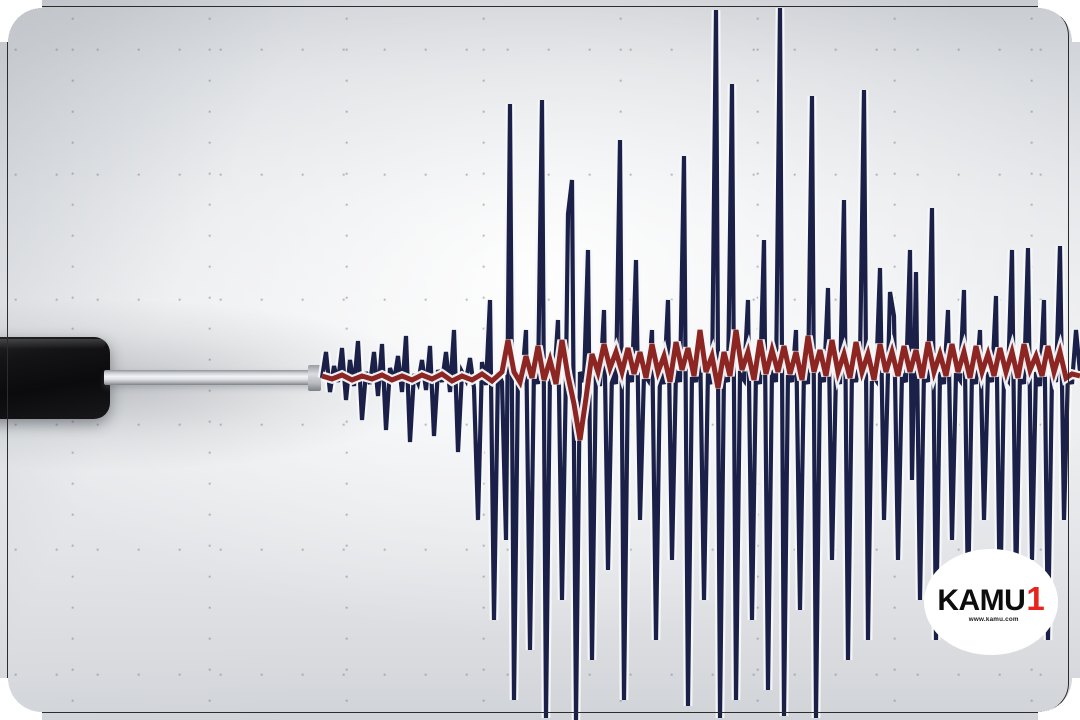 The image size is (1080, 720). I want to click on trace-red-group, so click(700, 385).